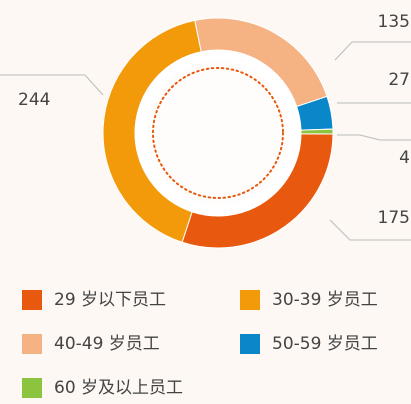 The height and width of the screenshot is (404, 411). I want to click on inner-core, so click(218, 133).